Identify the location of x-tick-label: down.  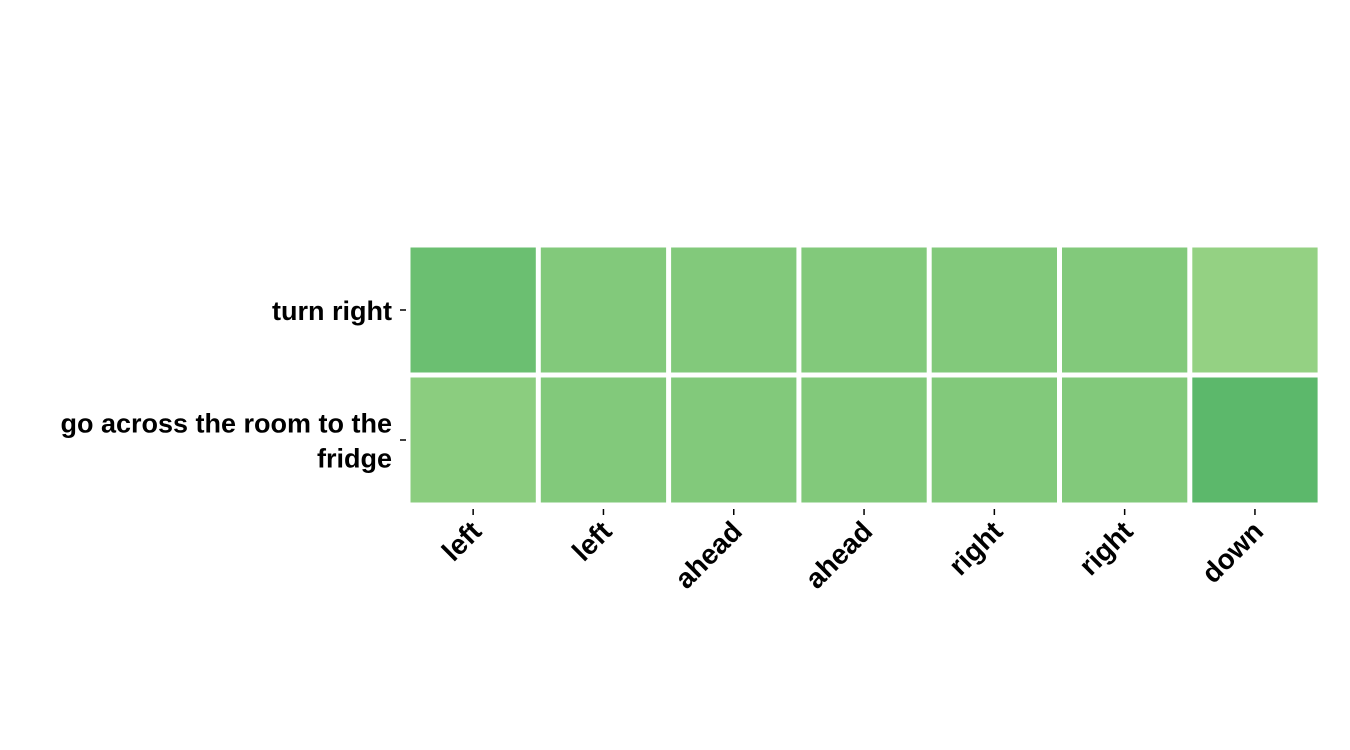
(1233, 552).